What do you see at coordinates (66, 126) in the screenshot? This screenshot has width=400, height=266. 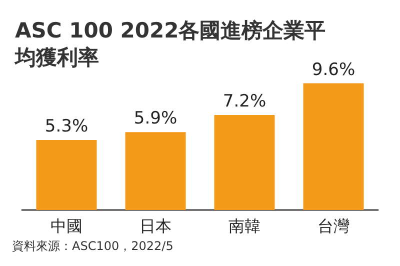 I see `data-label: 5.3%` at bounding box center [66, 126].